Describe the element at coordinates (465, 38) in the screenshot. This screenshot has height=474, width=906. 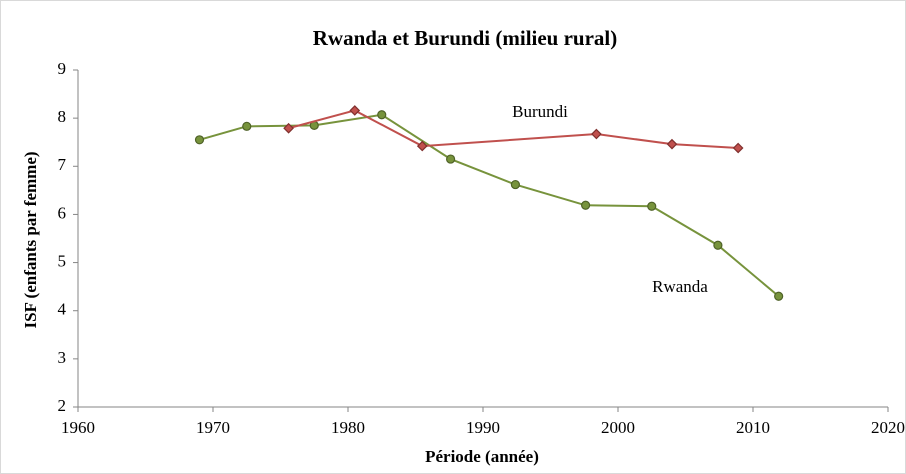
I see `chart-title: Rwanda et Burundi (milieu rural)` at that location.